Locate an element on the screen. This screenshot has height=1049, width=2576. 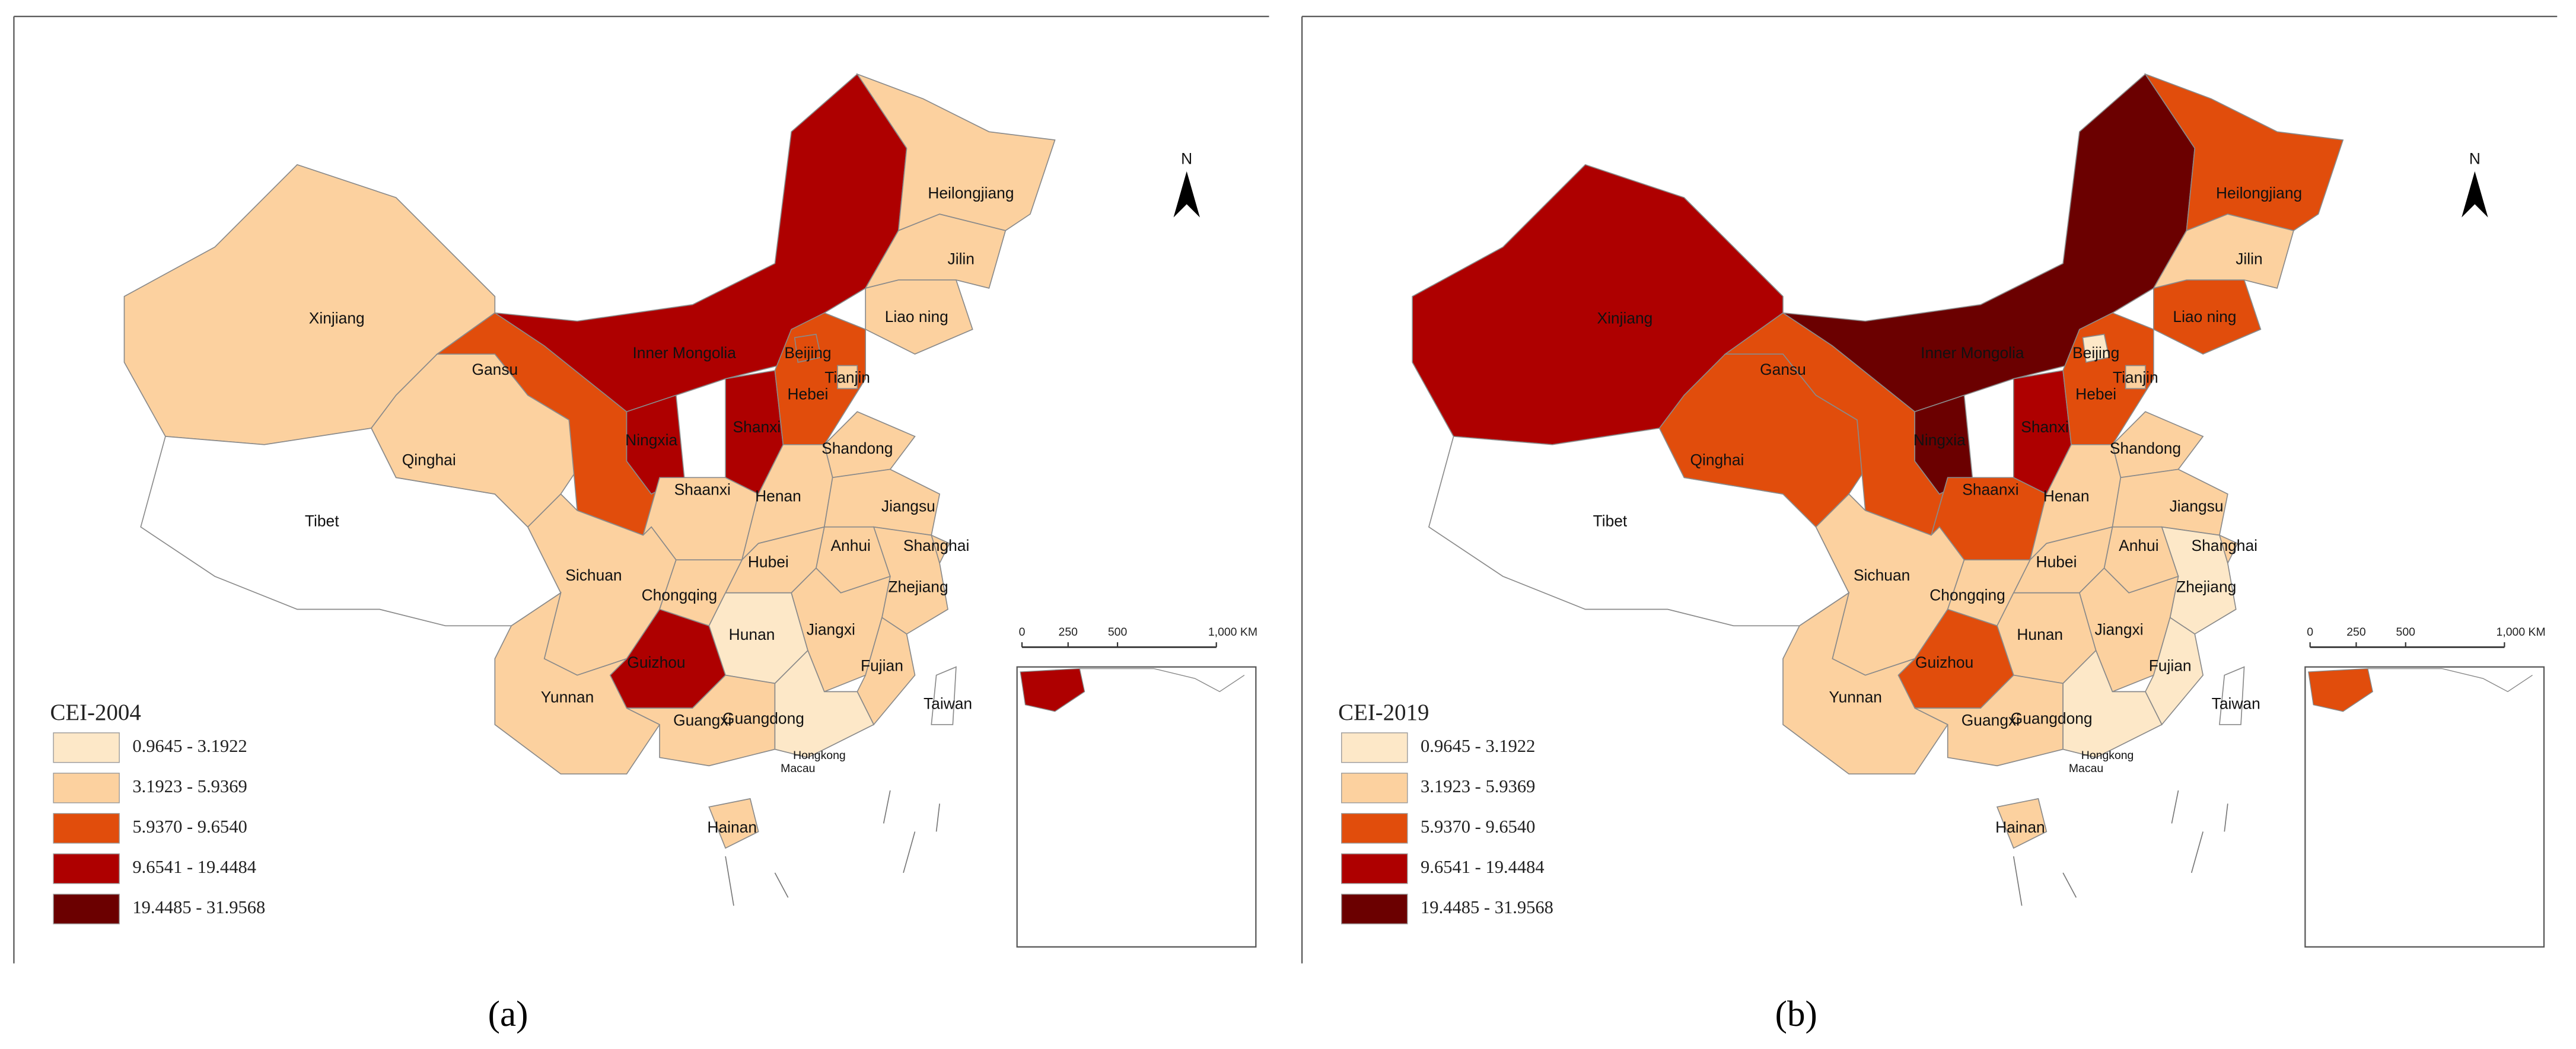
hongkong-label: Hongkong is located at coordinates (819, 755).